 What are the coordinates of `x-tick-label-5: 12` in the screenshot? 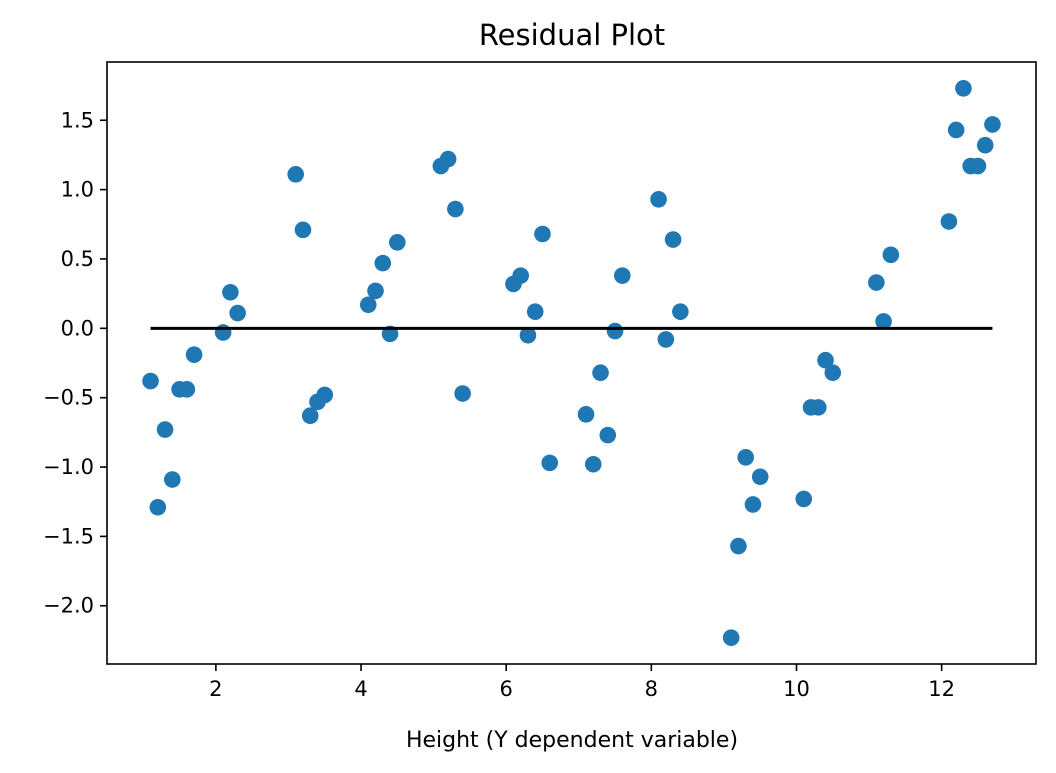 It's located at (941, 689).